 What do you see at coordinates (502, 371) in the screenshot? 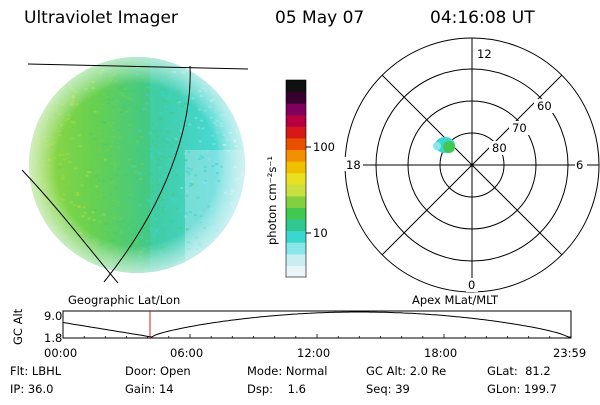
I see `status-glat-label: GLat:` at bounding box center [502, 371].